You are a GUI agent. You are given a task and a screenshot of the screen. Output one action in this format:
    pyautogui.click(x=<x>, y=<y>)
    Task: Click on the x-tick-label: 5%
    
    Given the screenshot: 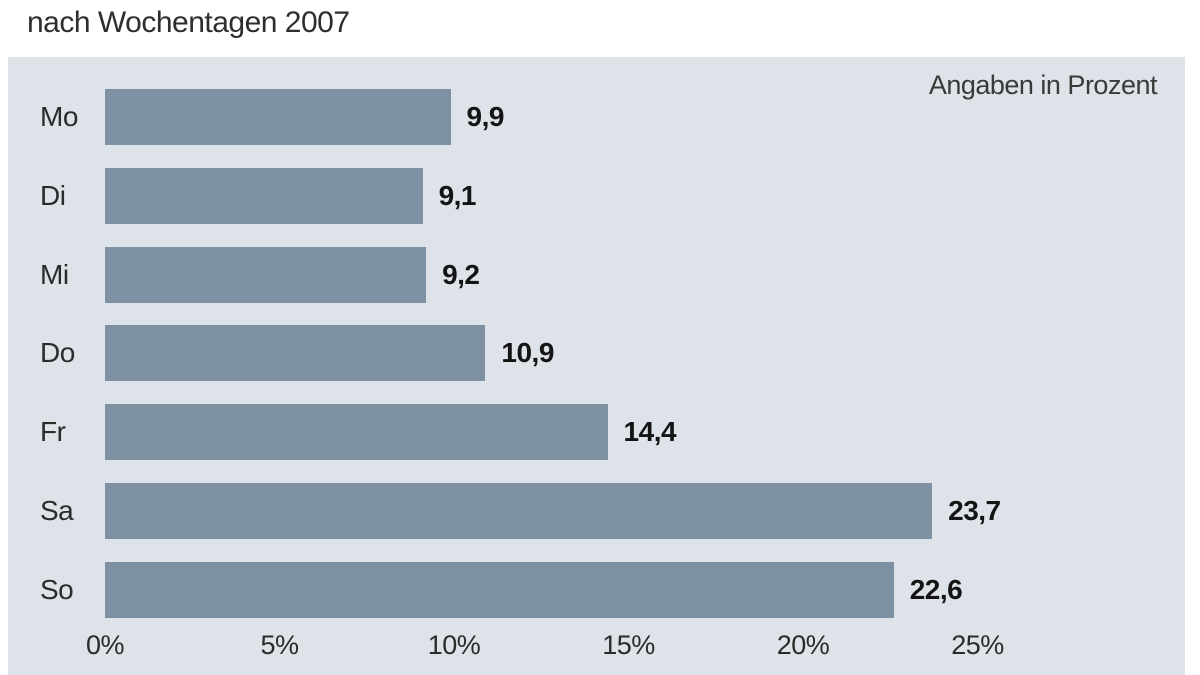 What is the action you would take?
    pyautogui.click(x=279, y=645)
    